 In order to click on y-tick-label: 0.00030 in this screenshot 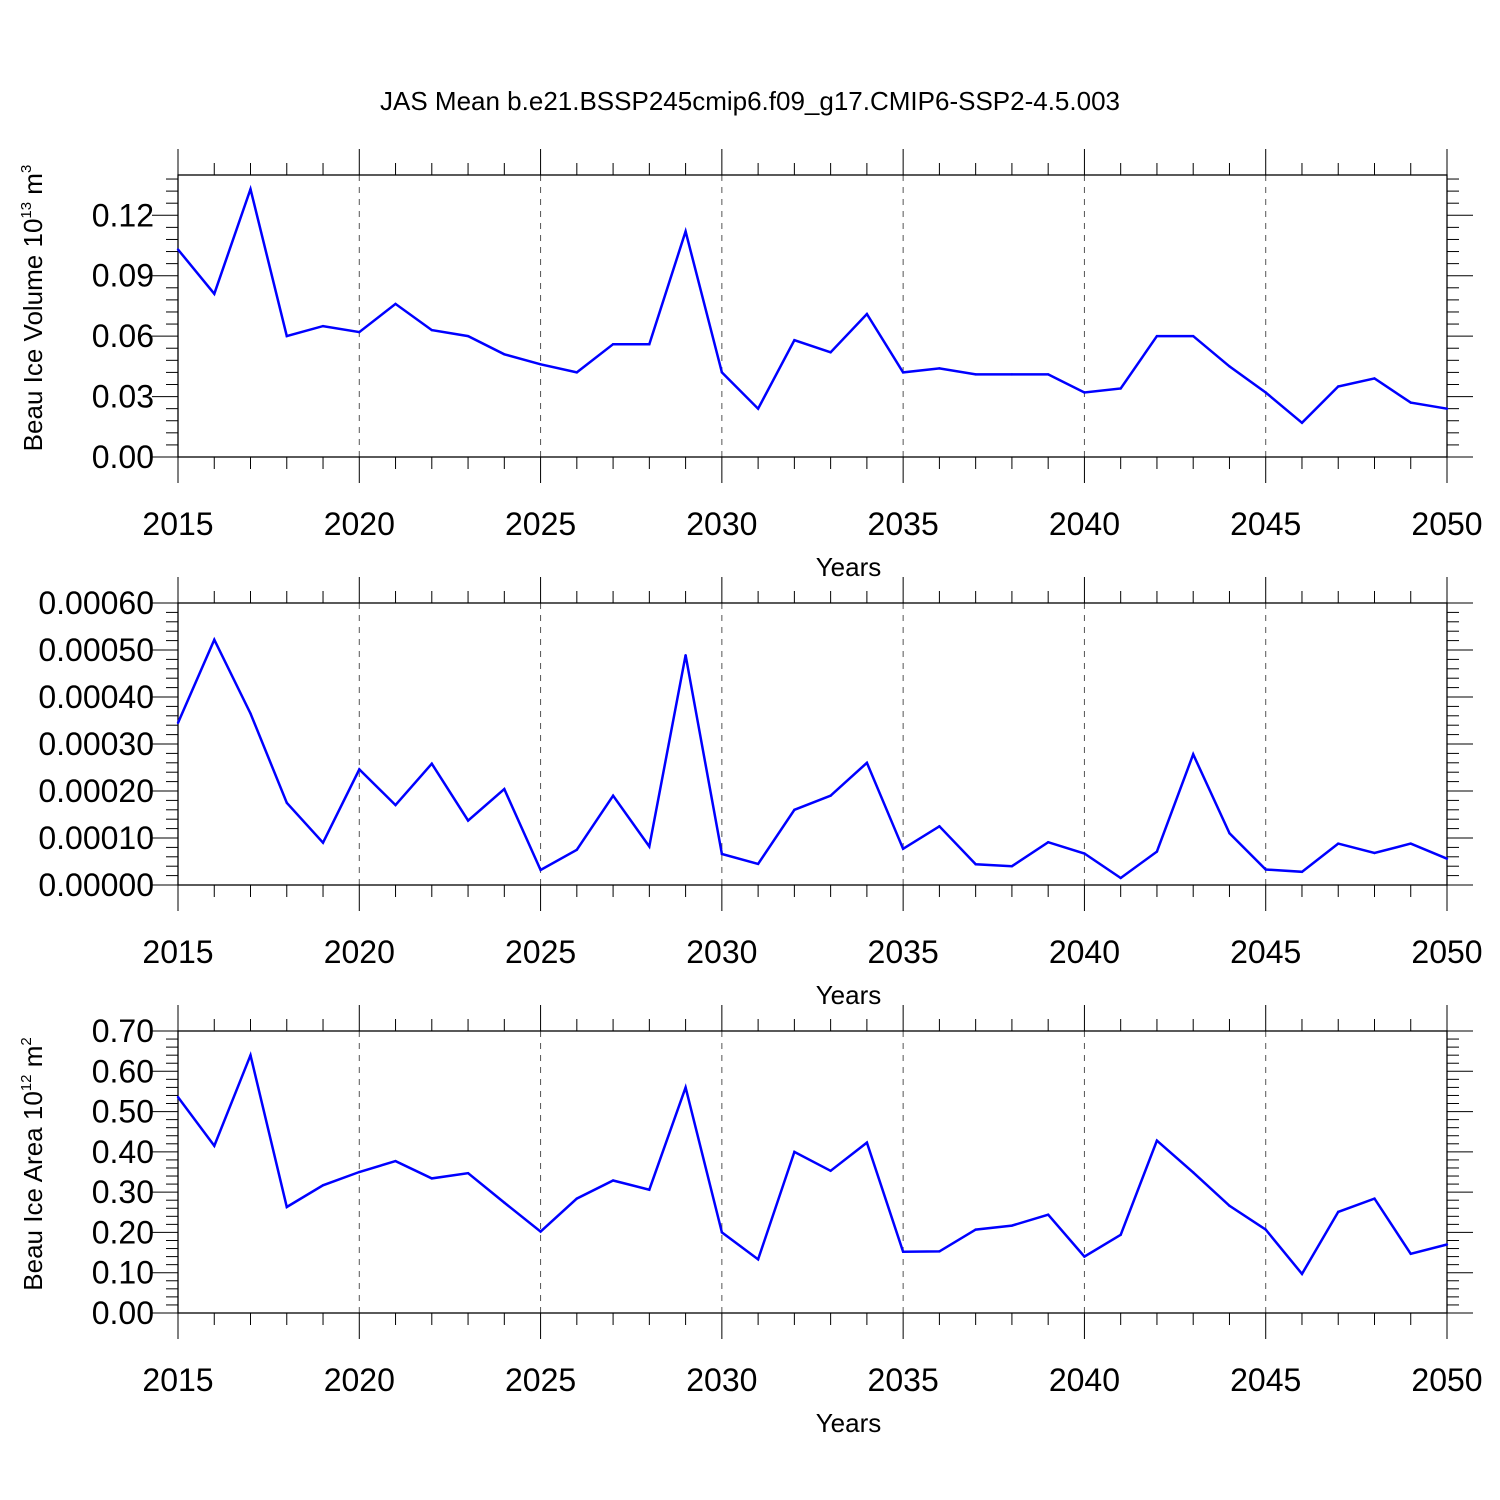, I will do `click(96, 744)`.